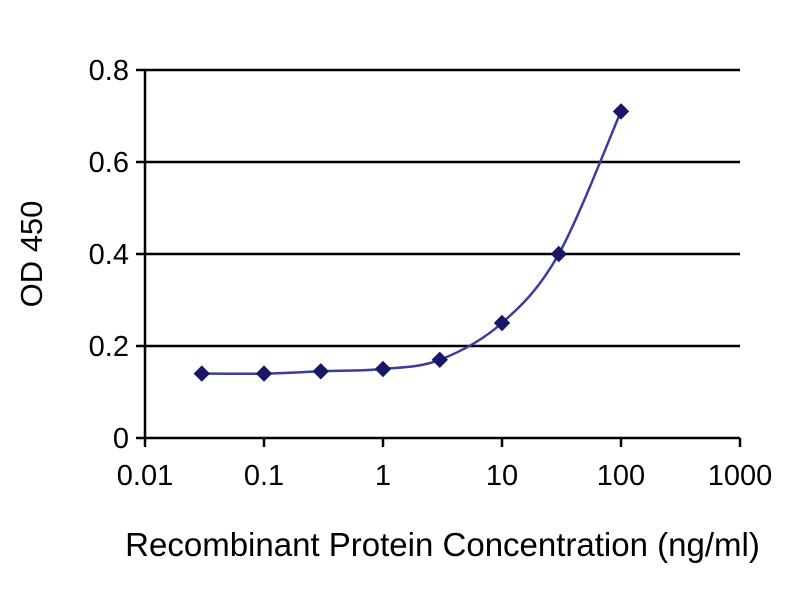 The width and height of the screenshot is (800, 600). What do you see at coordinates (109, 255) in the screenshot?
I see `y-tick-label: 0.4` at bounding box center [109, 255].